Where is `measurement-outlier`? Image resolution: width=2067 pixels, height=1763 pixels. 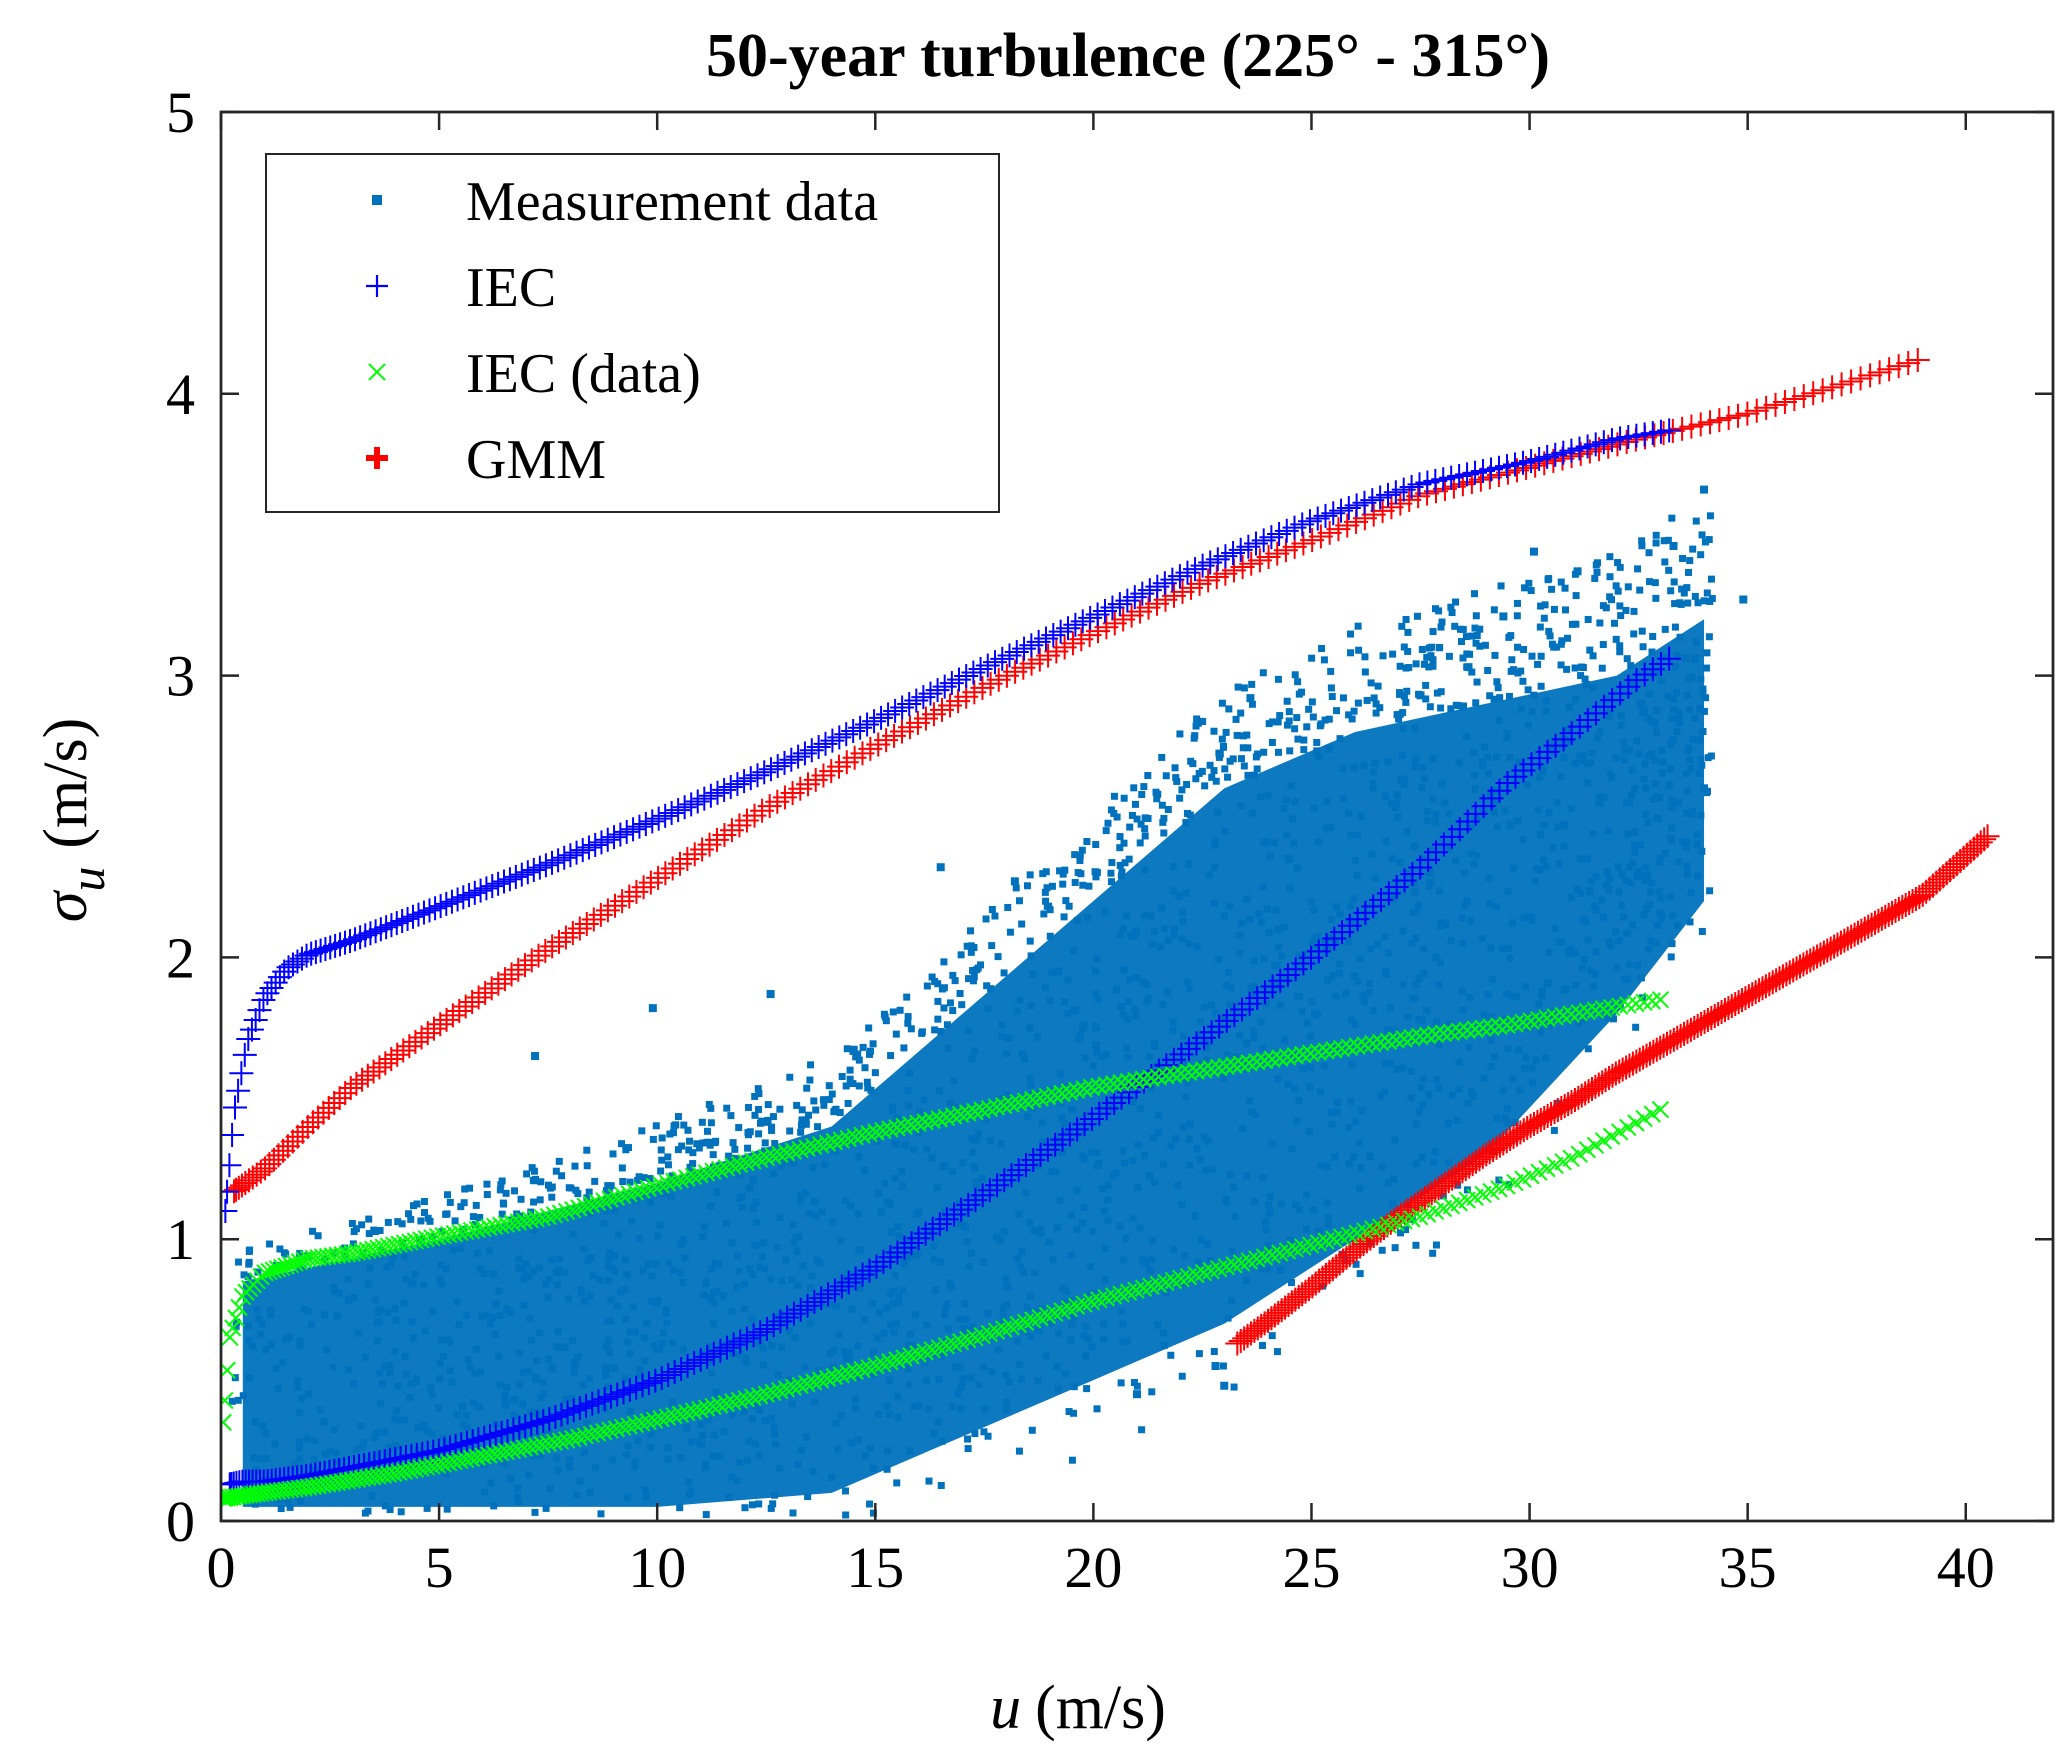 measurement-outlier is located at coordinates (1564, 824).